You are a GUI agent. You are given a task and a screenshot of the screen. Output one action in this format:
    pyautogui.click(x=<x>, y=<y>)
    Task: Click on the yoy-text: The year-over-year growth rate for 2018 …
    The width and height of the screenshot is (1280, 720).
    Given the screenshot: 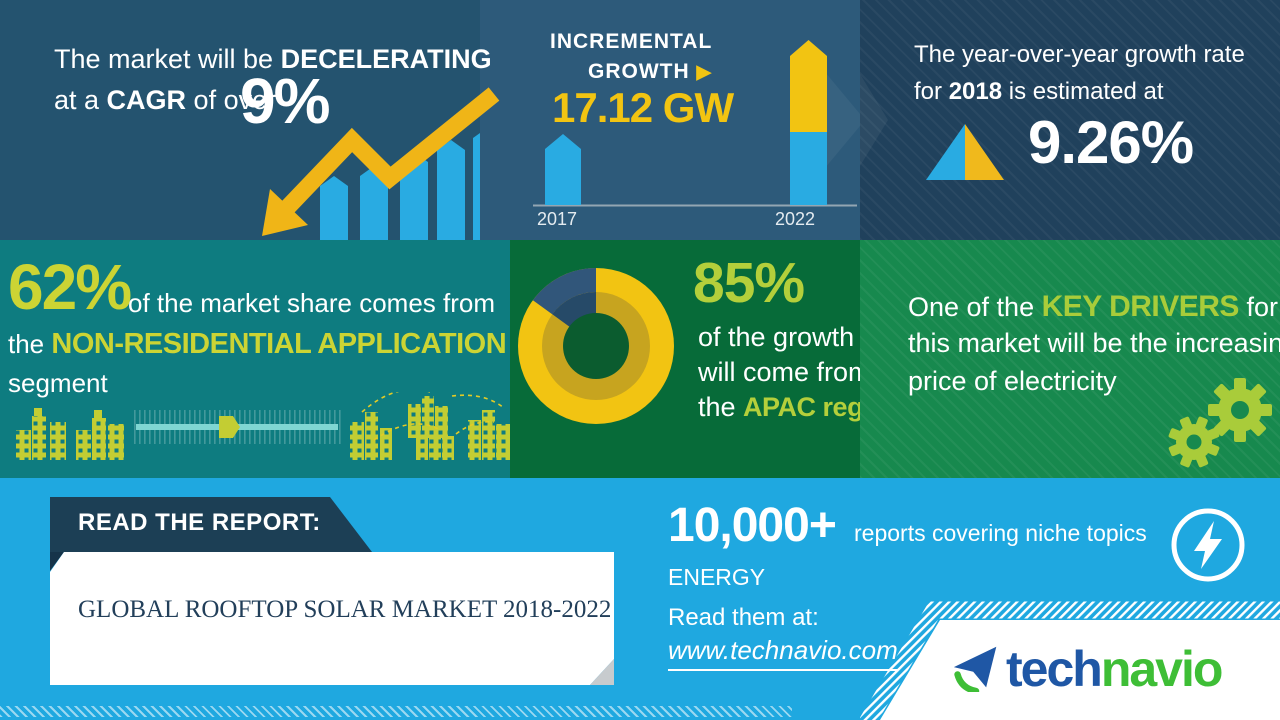 What is the action you would take?
    pyautogui.click(x=1079, y=73)
    